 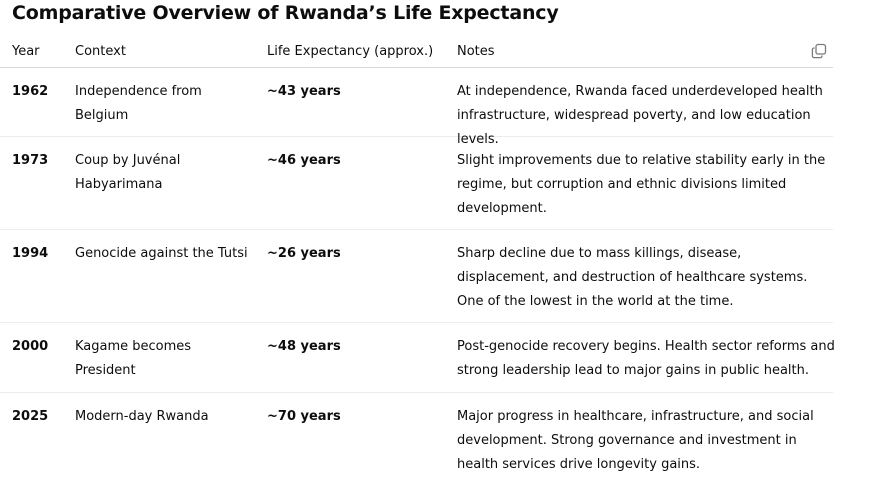 I want to click on context-cell: Kagame becomes President, so click(x=133, y=358).